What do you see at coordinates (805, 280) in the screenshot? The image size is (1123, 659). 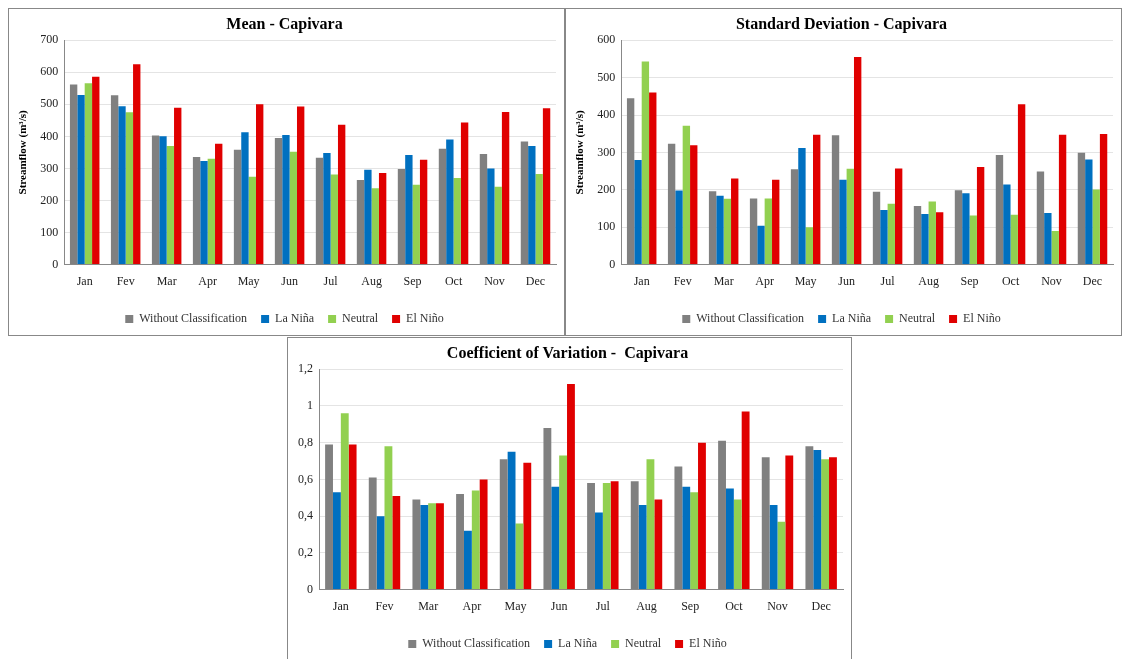 I see `x-tick-label: May` at bounding box center [805, 280].